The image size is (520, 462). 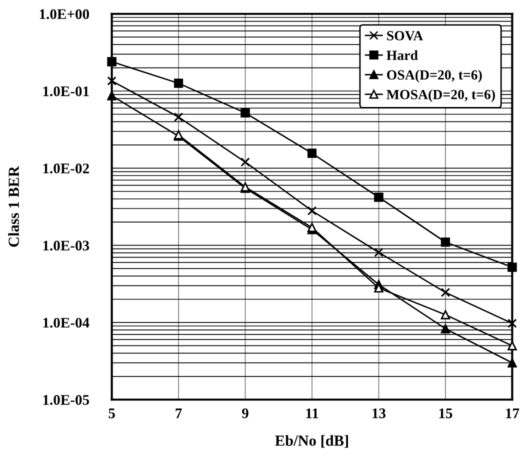 I want to click on x-tick-label: 7, so click(x=179, y=413).